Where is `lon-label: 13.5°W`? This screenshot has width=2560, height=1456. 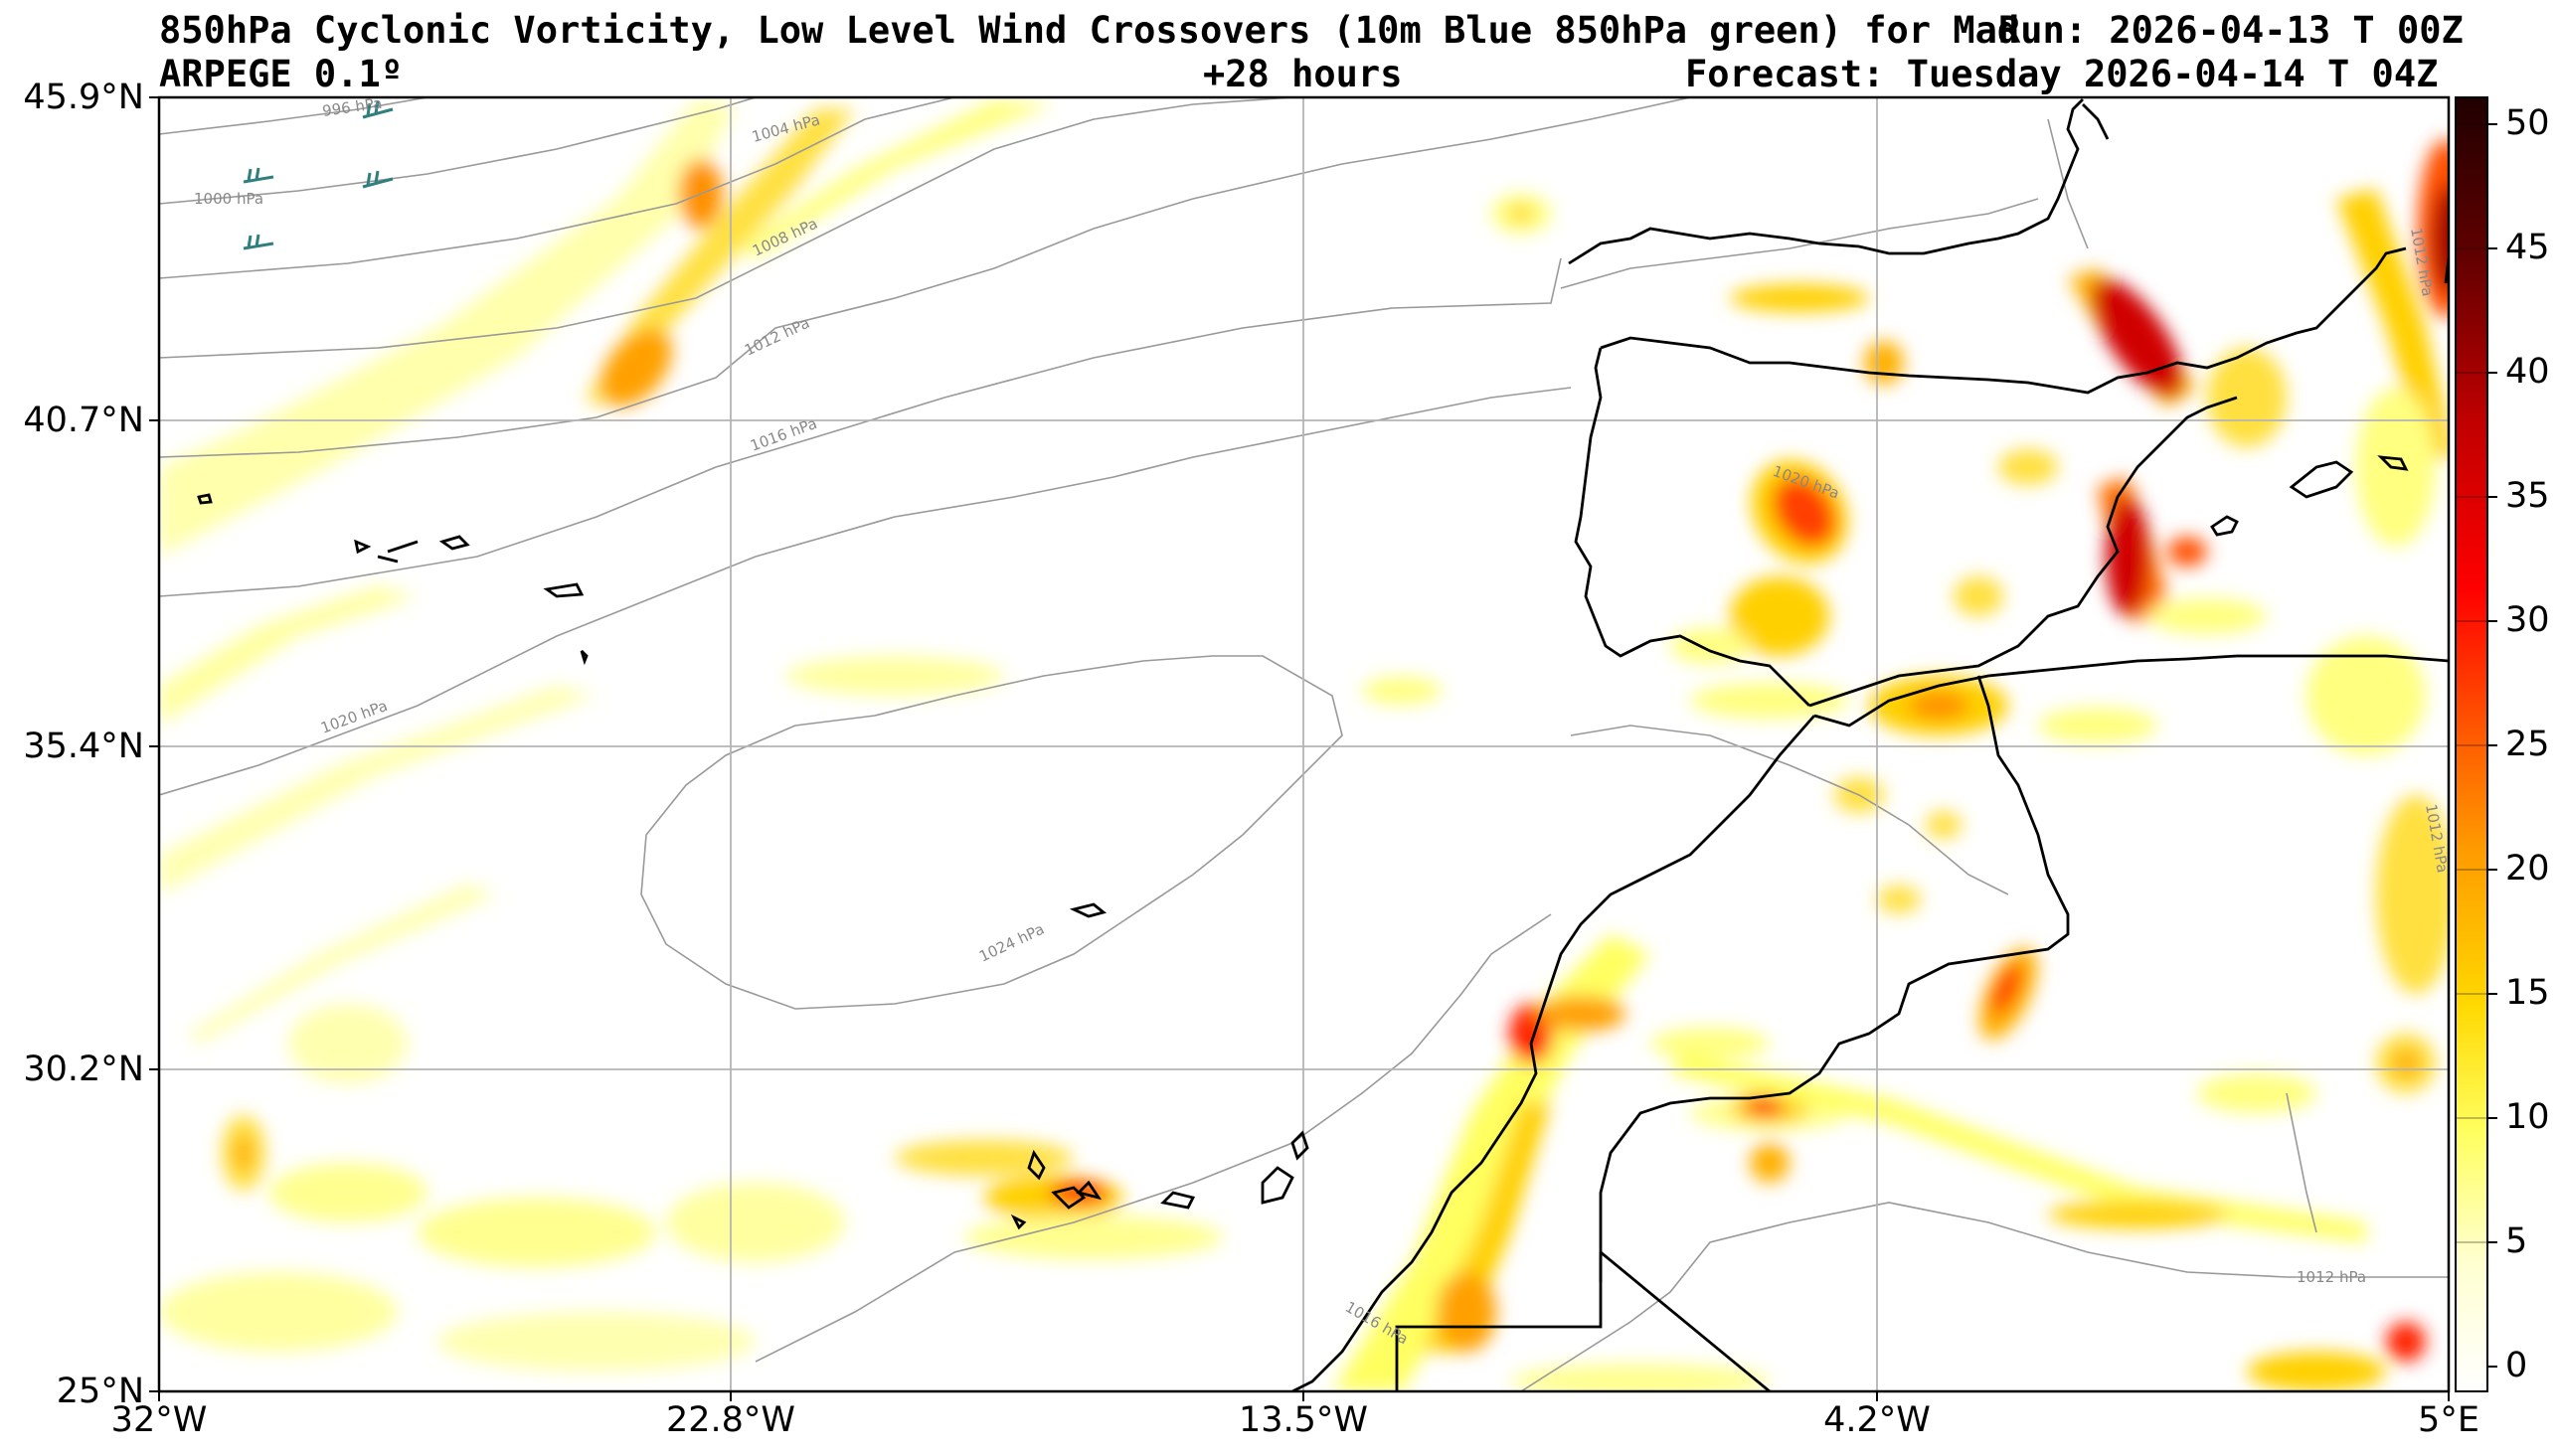
lon-label: 13.5°W is located at coordinates (1303, 1420).